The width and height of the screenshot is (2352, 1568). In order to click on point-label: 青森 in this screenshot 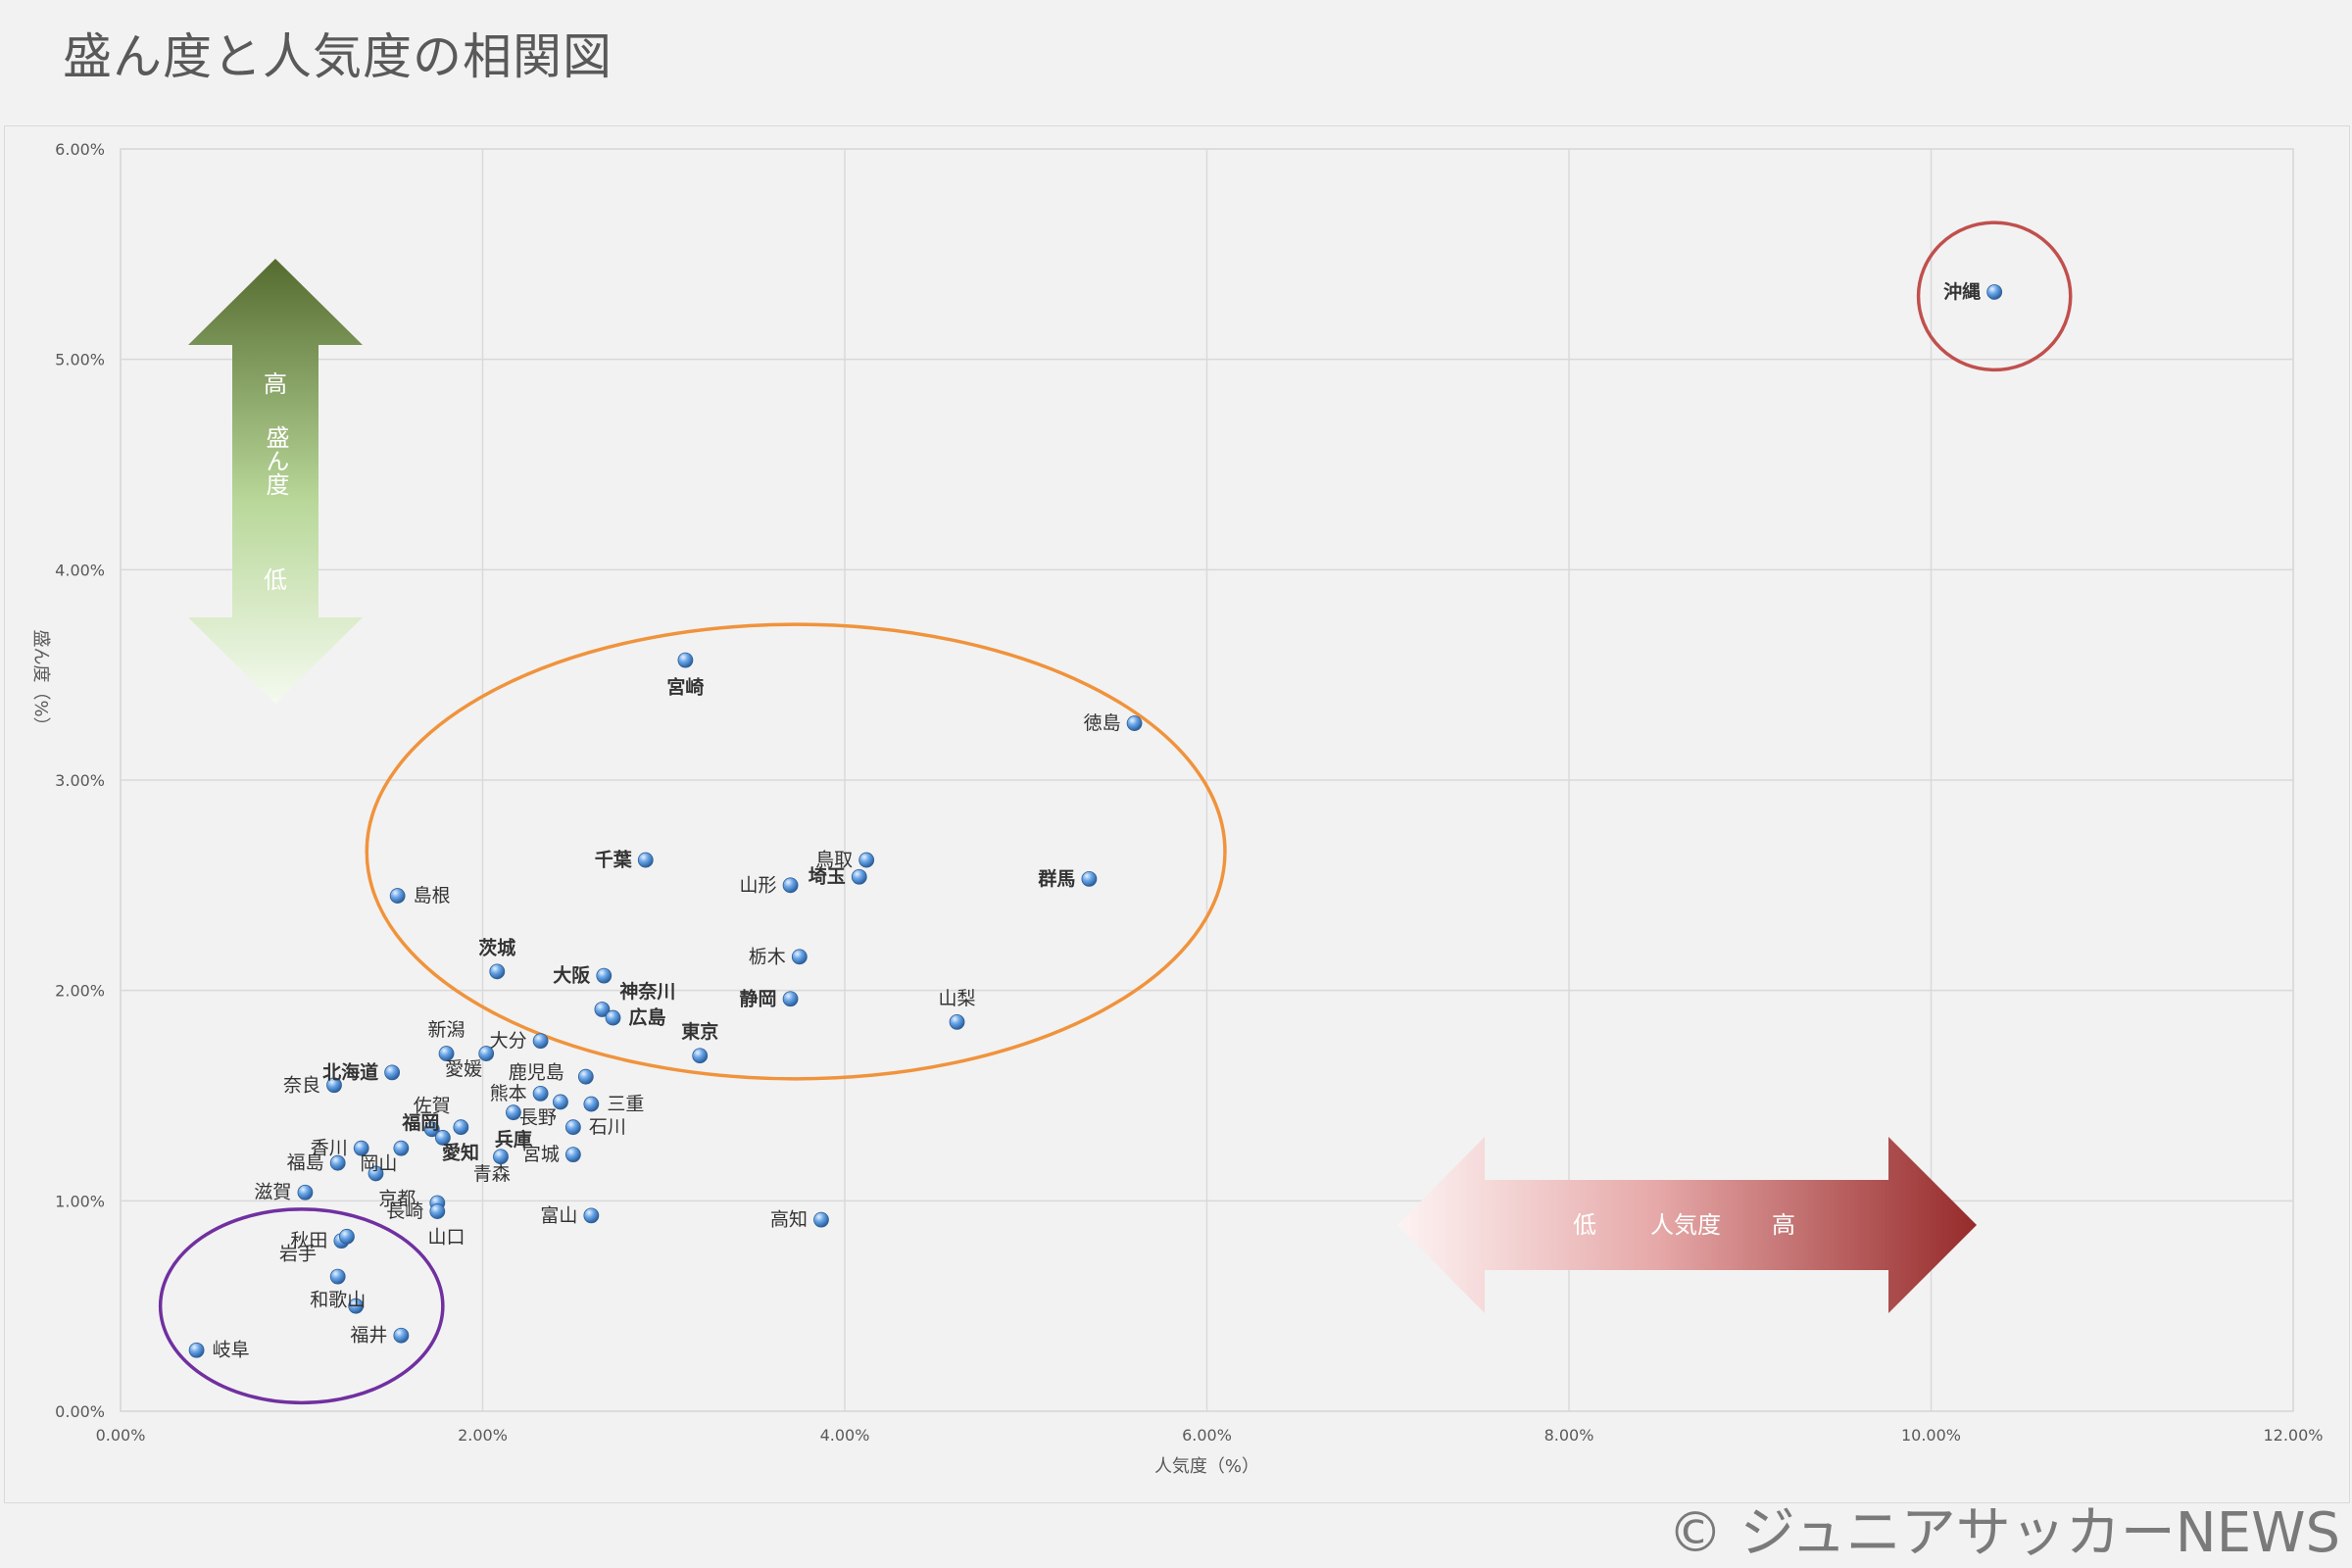, I will do `click(492, 1174)`.